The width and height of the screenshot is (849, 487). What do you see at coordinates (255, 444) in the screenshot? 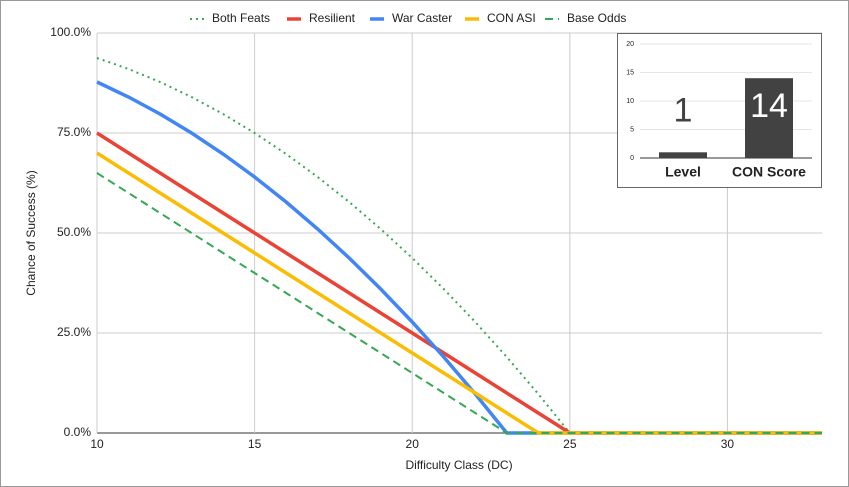
I see `x-tick-label: 15` at bounding box center [255, 444].